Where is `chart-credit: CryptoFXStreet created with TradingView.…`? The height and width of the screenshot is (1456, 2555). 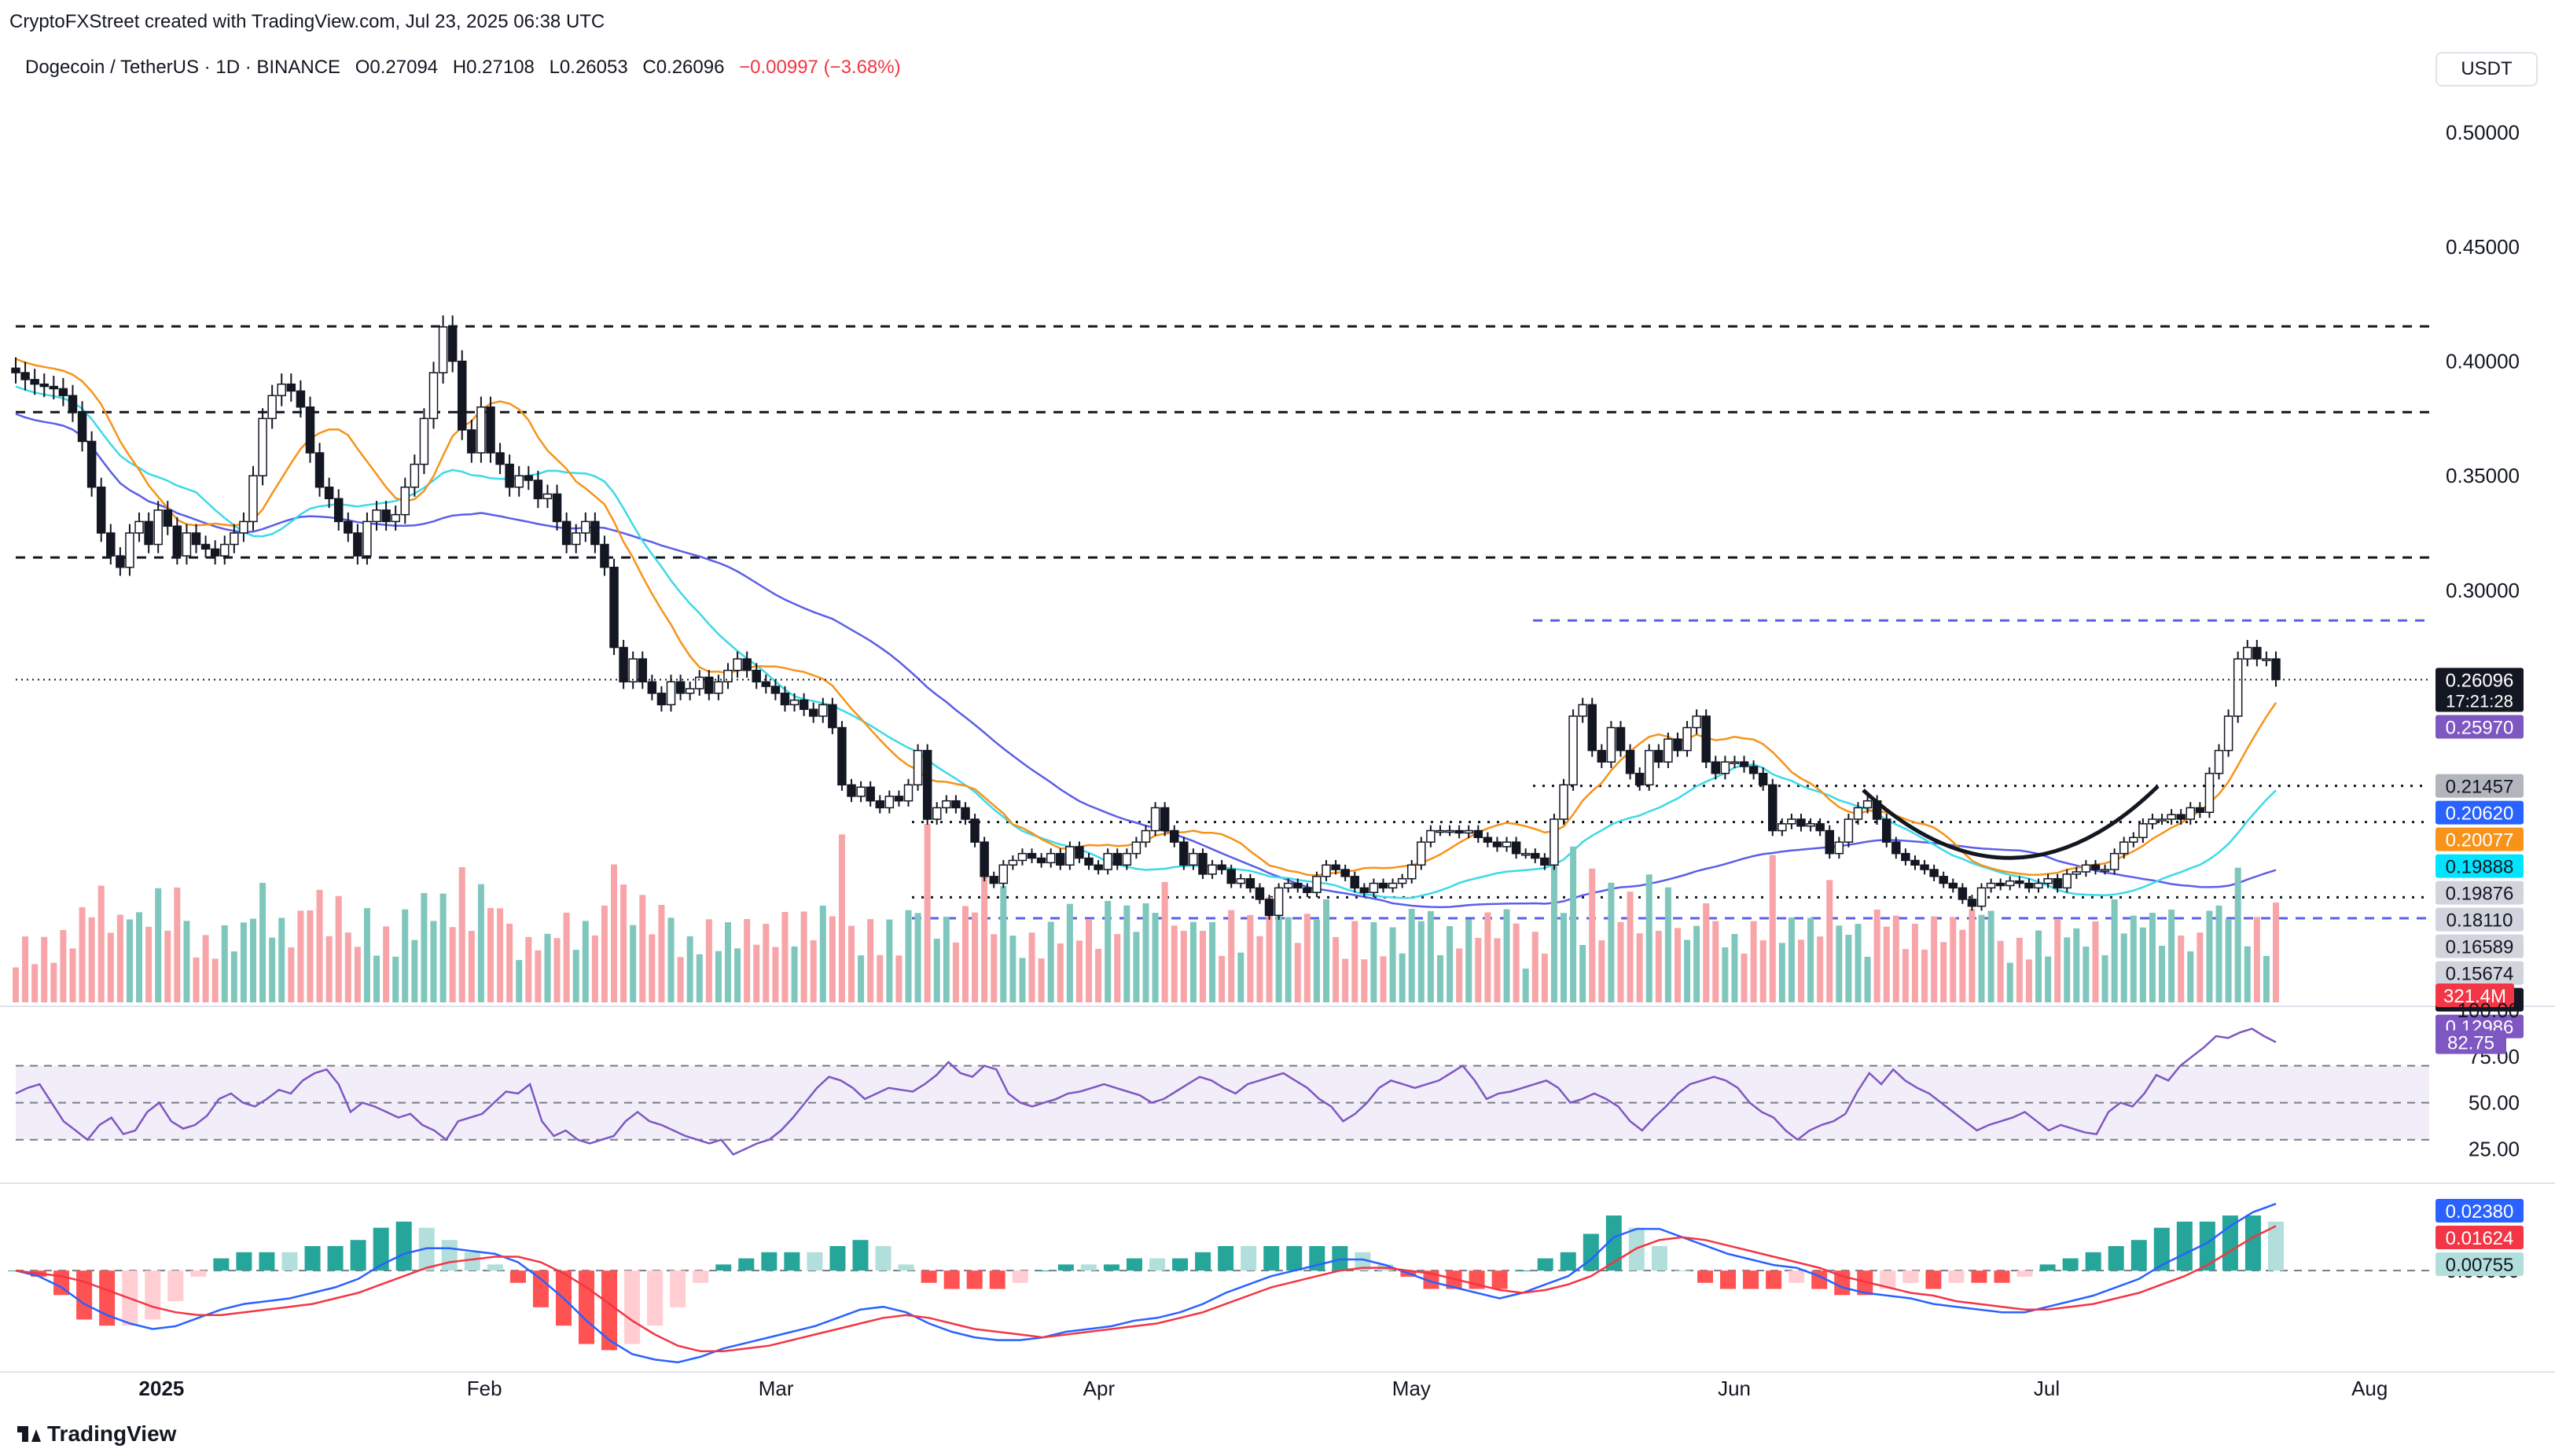 chart-credit: CryptoFXStreet created with TradingView.… is located at coordinates (307, 21).